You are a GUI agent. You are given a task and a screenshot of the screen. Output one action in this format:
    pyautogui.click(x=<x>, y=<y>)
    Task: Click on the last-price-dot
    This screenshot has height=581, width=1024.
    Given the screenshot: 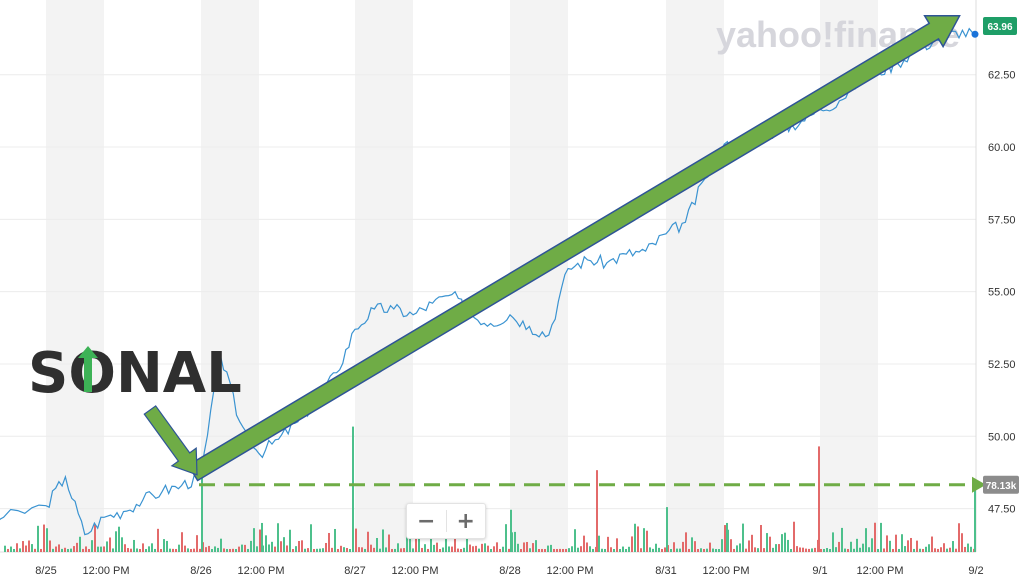 What is the action you would take?
    pyautogui.click(x=975, y=34)
    